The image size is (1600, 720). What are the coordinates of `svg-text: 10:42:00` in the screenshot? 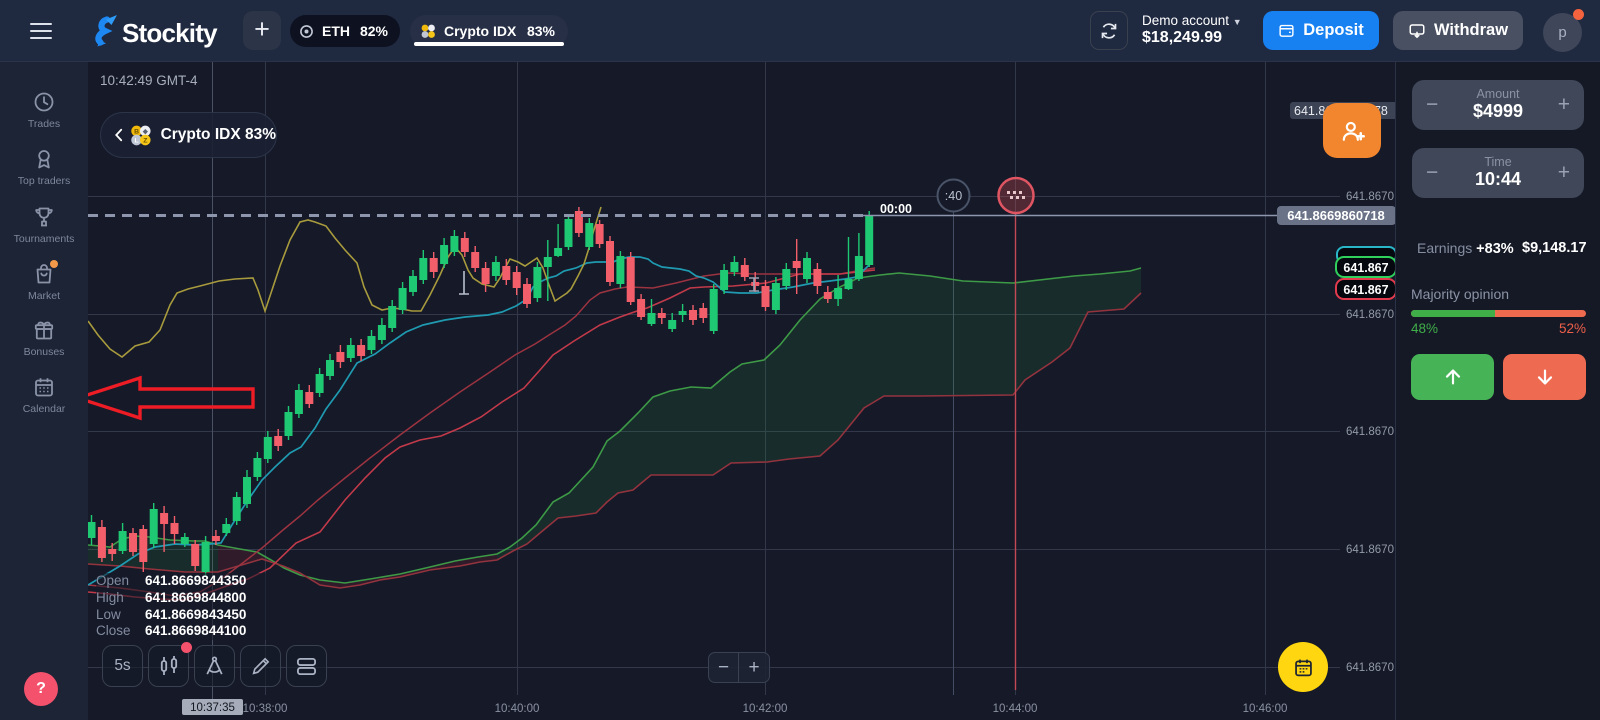 It's located at (765, 709).